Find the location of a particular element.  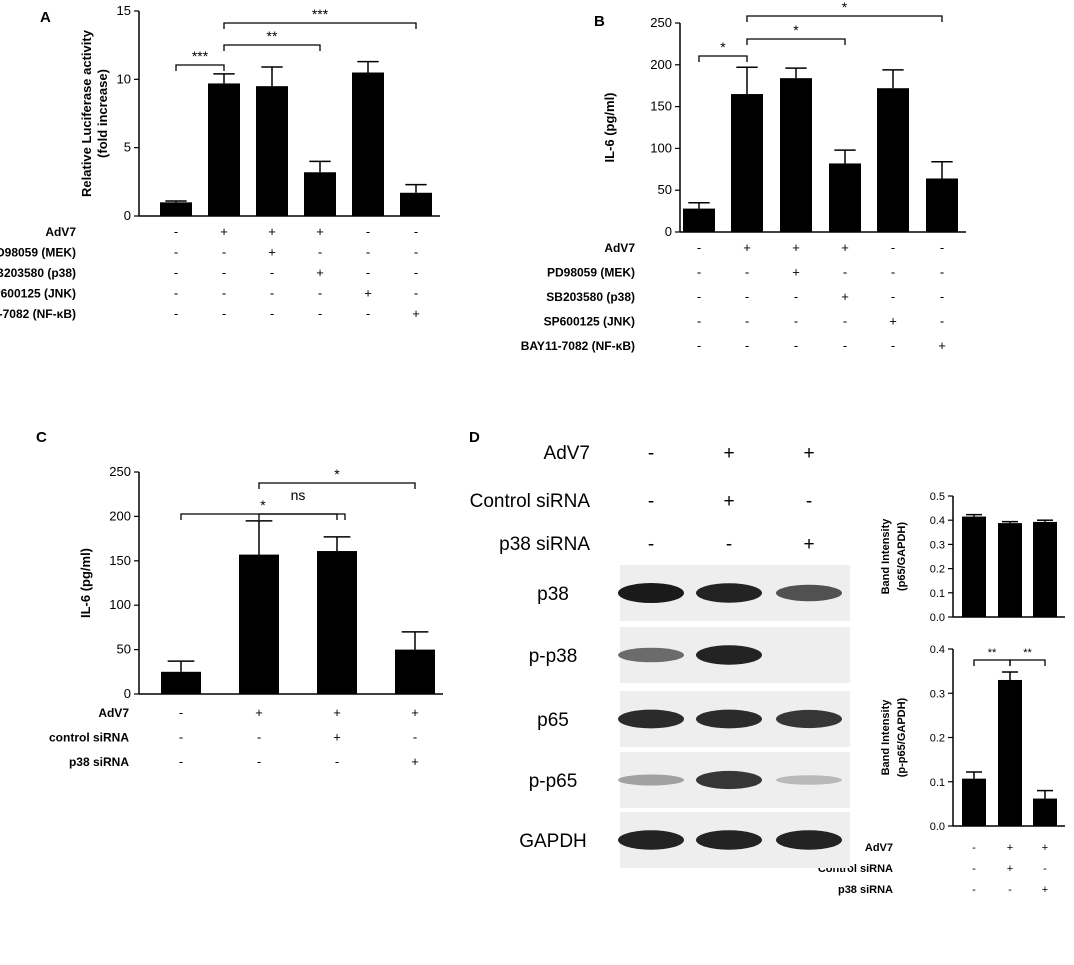

y-axis-label: (p65/GAPDH) is located at coordinates (902, 556).